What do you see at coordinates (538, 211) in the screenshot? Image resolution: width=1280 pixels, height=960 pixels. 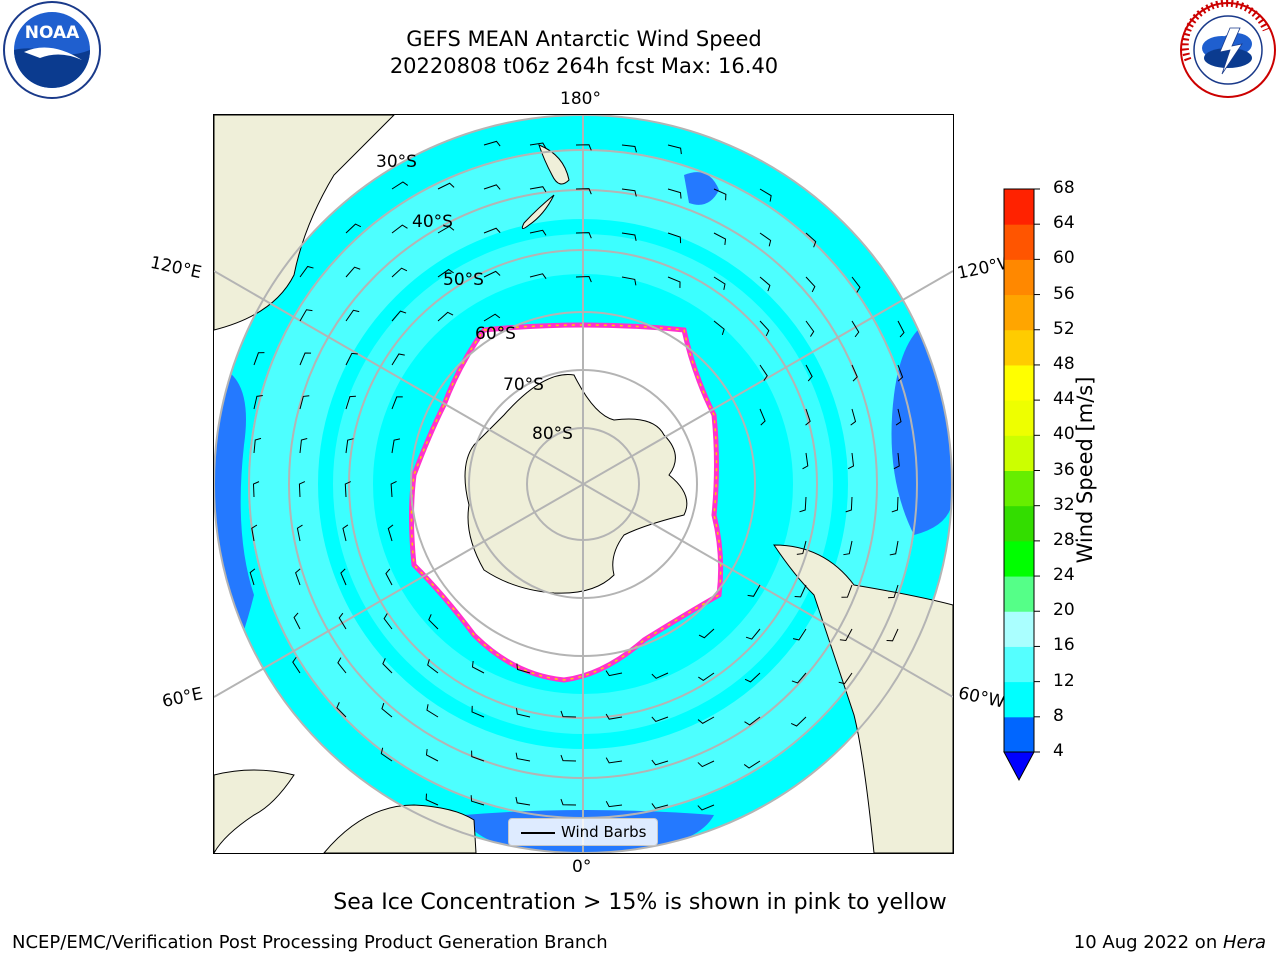 I see `land-new-zealand-south` at bounding box center [538, 211].